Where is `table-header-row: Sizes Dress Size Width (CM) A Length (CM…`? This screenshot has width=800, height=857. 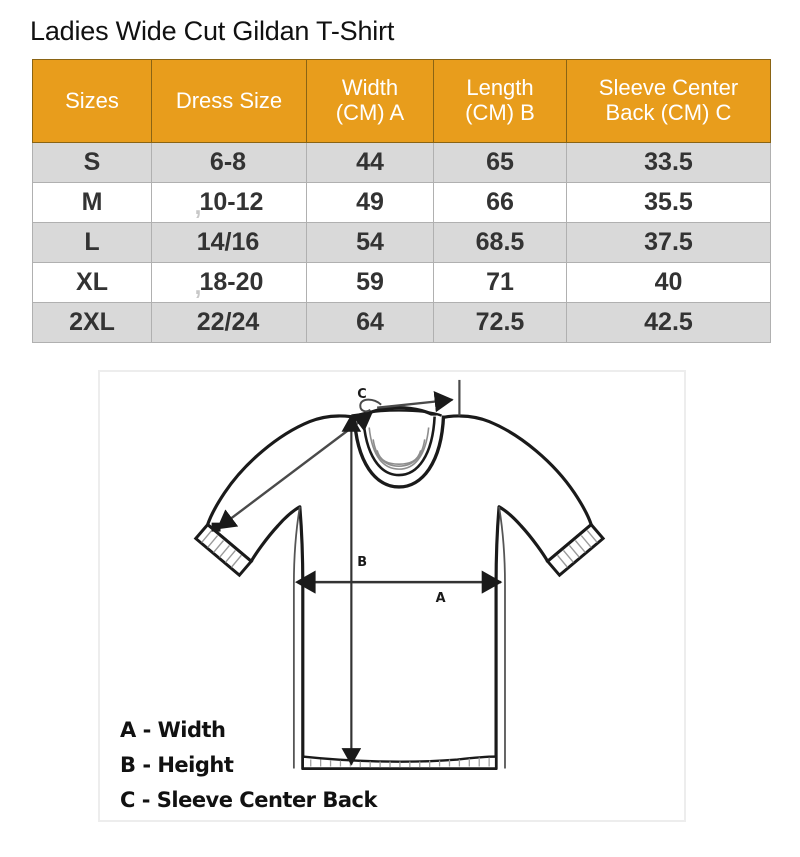 table-header-row: Sizes Dress Size Width (CM) A Length (CM… is located at coordinates (401, 101).